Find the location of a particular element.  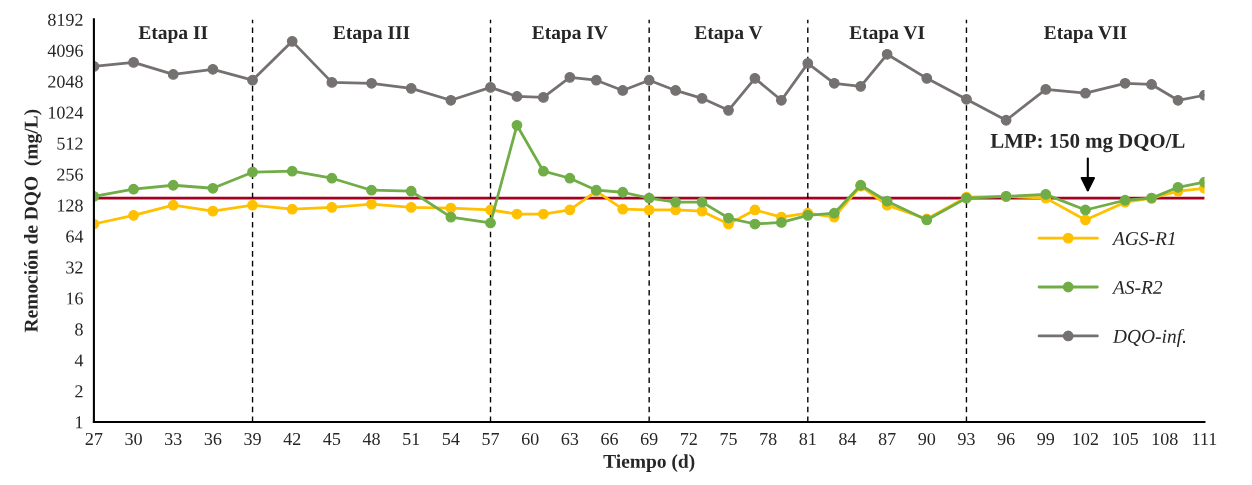

x-tick-label: 27 is located at coordinates (94, 438).